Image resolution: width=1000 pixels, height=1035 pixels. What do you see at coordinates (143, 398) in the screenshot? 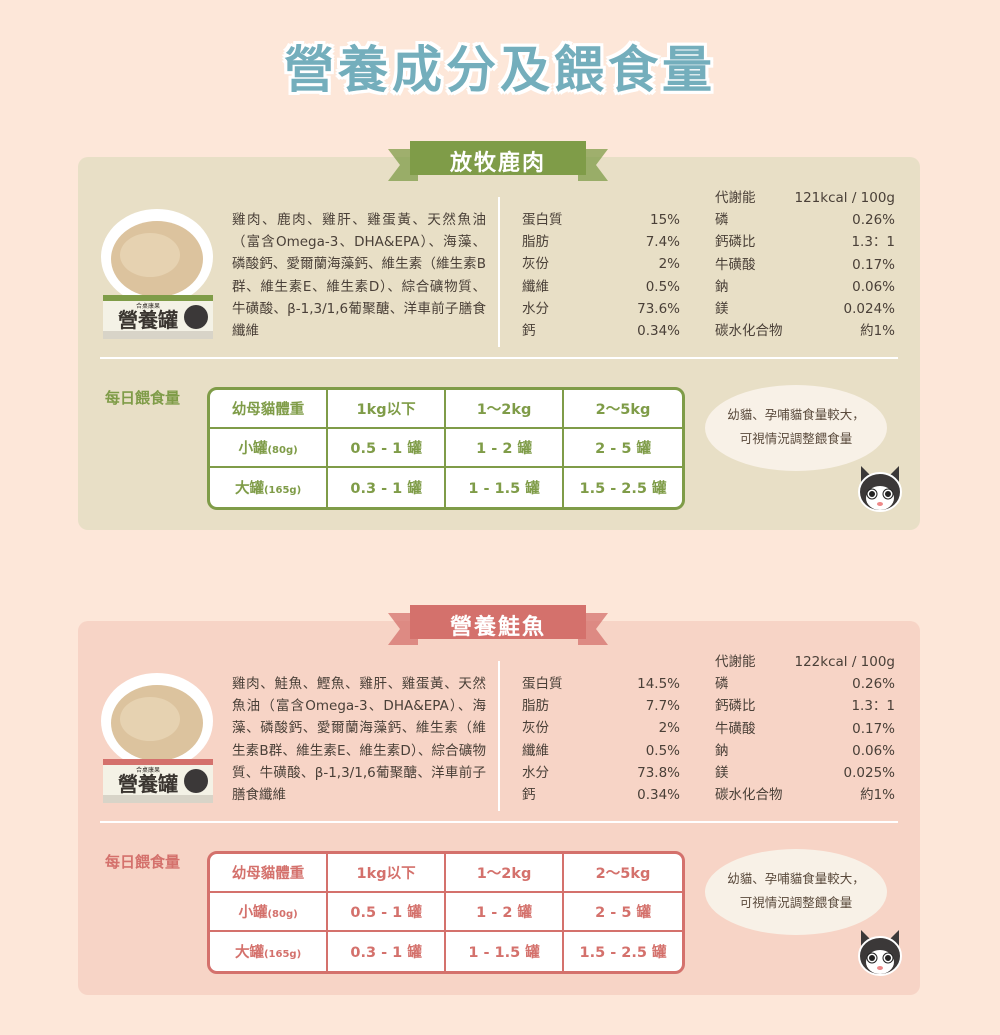
I see `feeding-label: 每日餵食量` at bounding box center [143, 398].